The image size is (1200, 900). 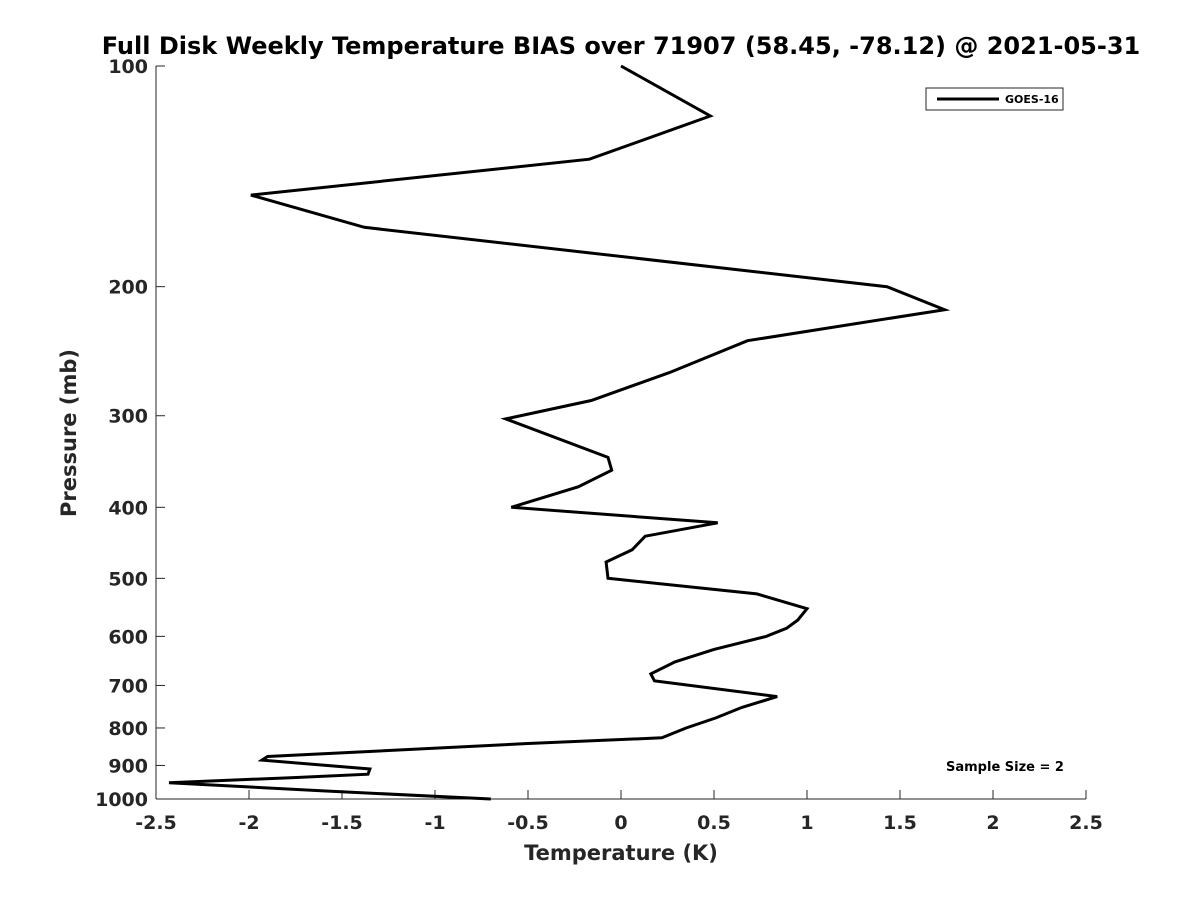 What do you see at coordinates (130, 433) in the screenshot?
I see `y-axis: 100 200 300 400 500 600 700 800 900 1000` at bounding box center [130, 433].